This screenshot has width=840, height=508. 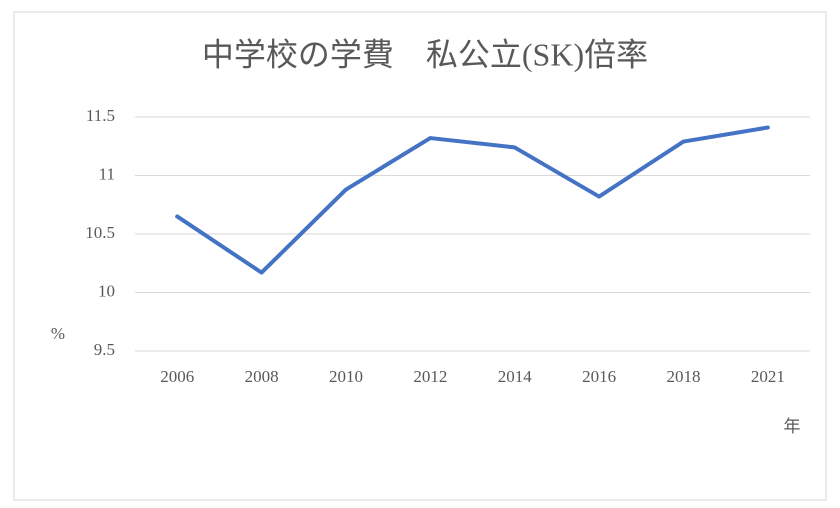 What do you see at coordinates (599, 376) in the screenshot?
I see `x-tick-label: 2016` at bounding box center [599, 376].